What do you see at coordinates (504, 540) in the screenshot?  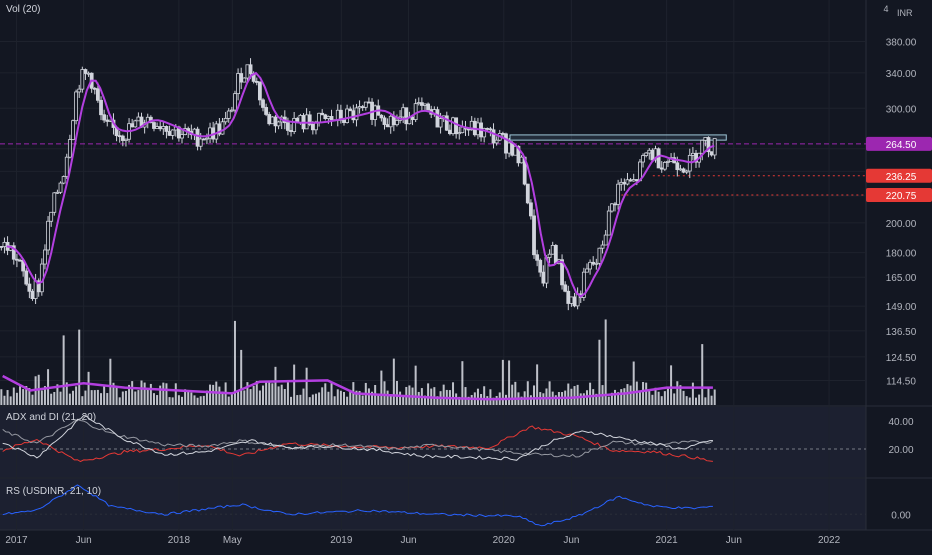 I see `time-tick-label: 2020` at bounding box center [504, 540].